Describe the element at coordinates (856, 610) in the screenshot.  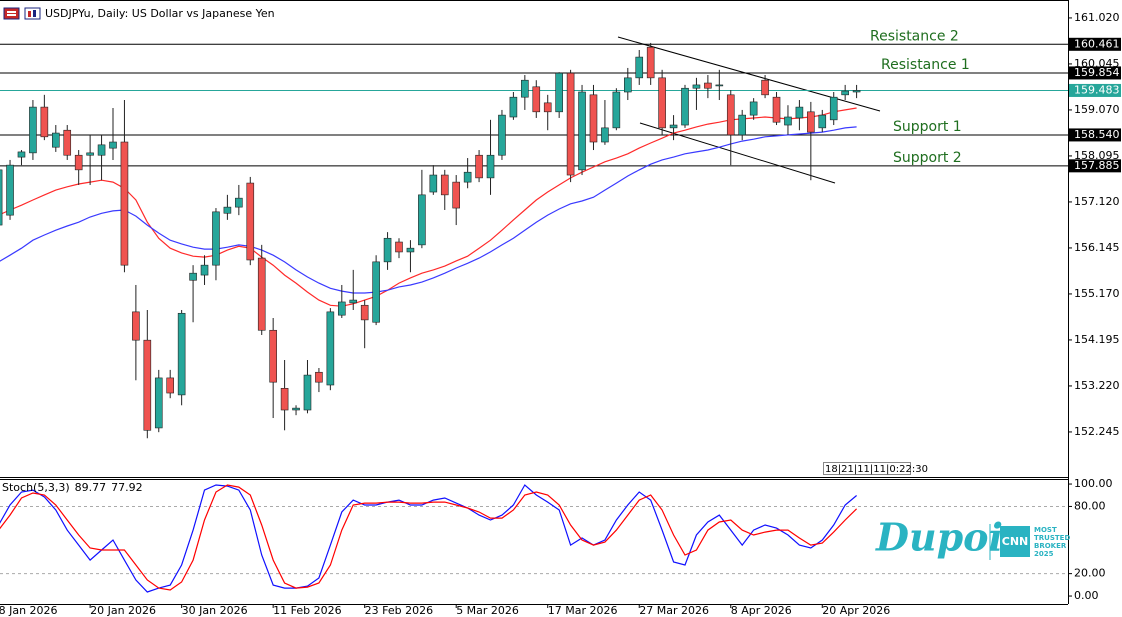
I see `x-tick-label: 20 Apr 2026` at that location.